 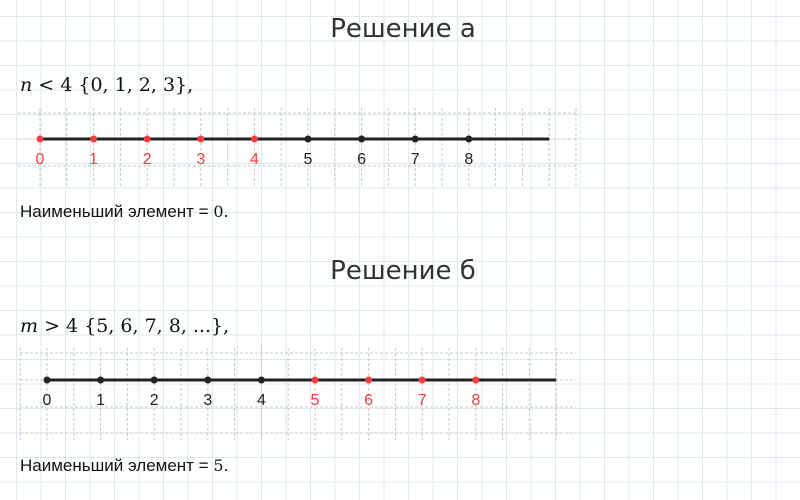 What do you see at coordinates (297, 148) in the screenshot?
I see `number-line-a: 0 1 2 3 4 5 6 7 8` at bounding box center [297, 148].